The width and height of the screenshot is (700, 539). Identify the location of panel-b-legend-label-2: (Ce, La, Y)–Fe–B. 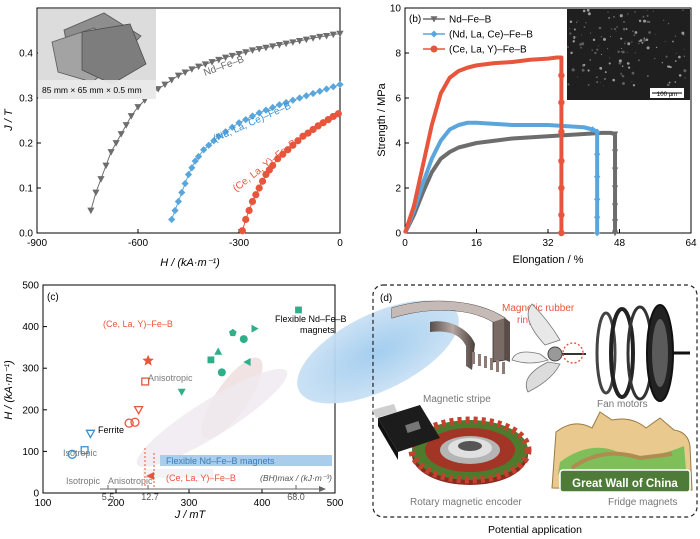
(488, 50).